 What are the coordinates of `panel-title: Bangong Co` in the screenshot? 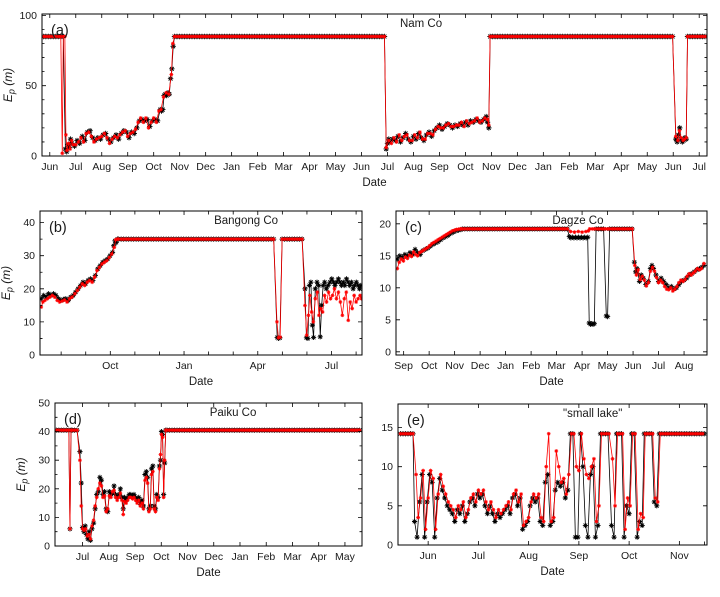 It's located at (246, 221).